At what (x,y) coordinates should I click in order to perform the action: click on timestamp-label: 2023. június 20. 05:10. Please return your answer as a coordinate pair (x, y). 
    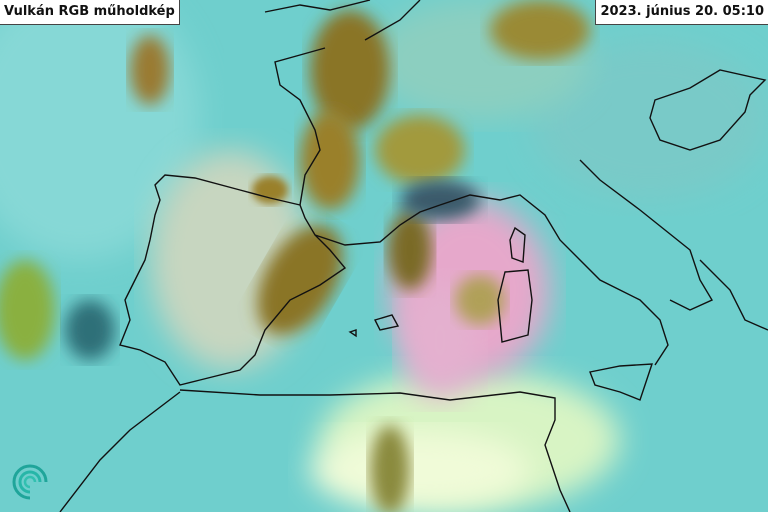
    Looking at the image, I should click on (681, 12).